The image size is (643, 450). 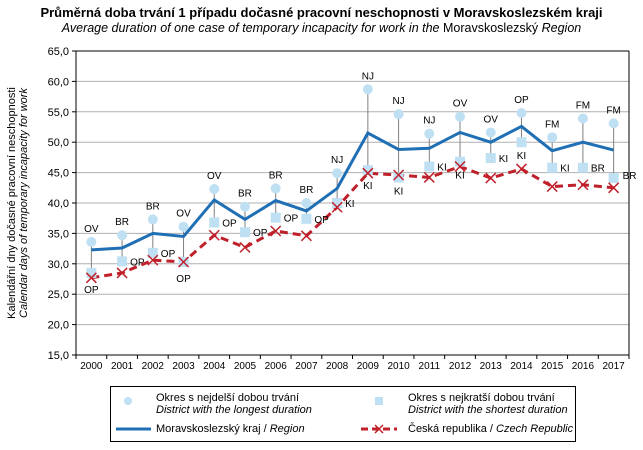 I want to click on subtitle-part-2: Moravskoslezský, so click(x=490, y=28).